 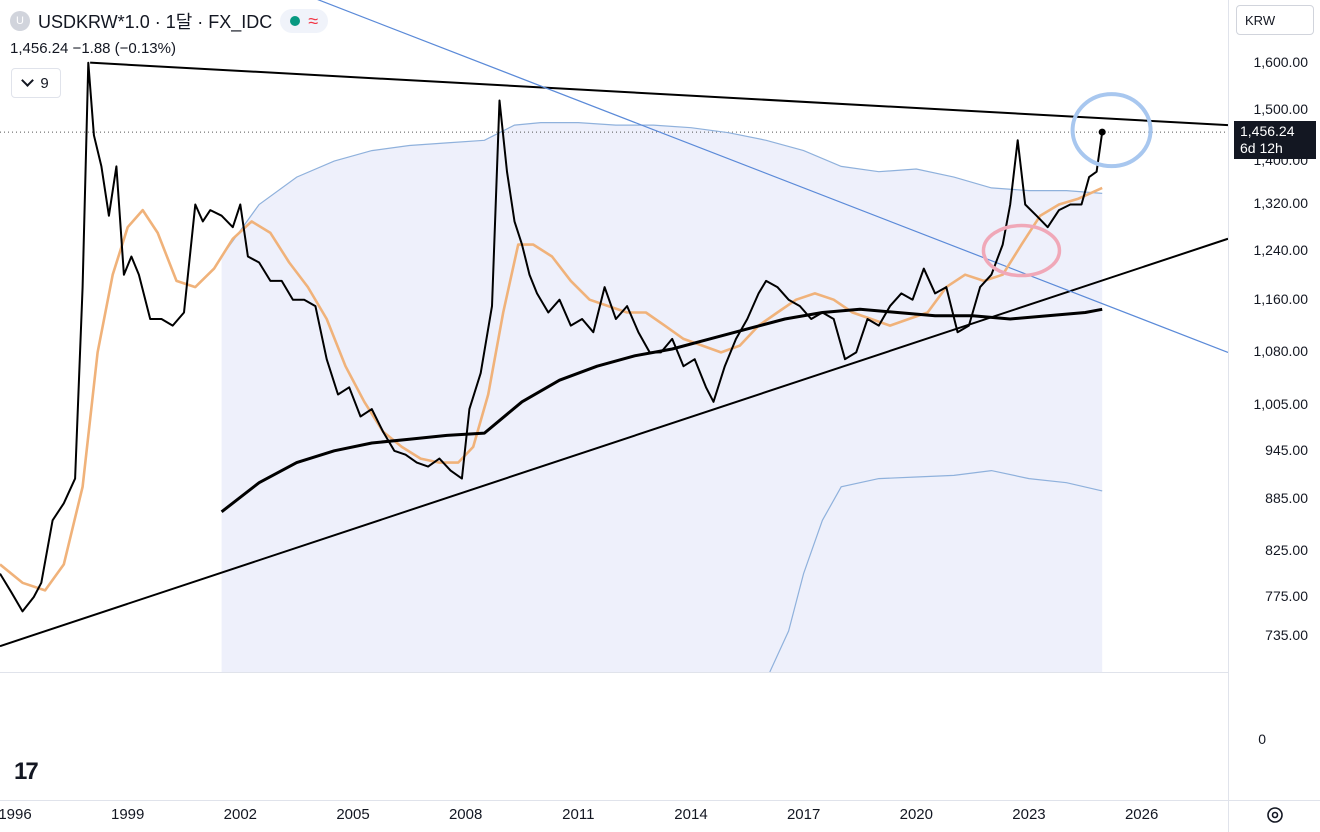 What do you see at coordinates (313, 21) in the screenshot?
I see `status-wave-icon: ≈` at bounding box center [313, 21].